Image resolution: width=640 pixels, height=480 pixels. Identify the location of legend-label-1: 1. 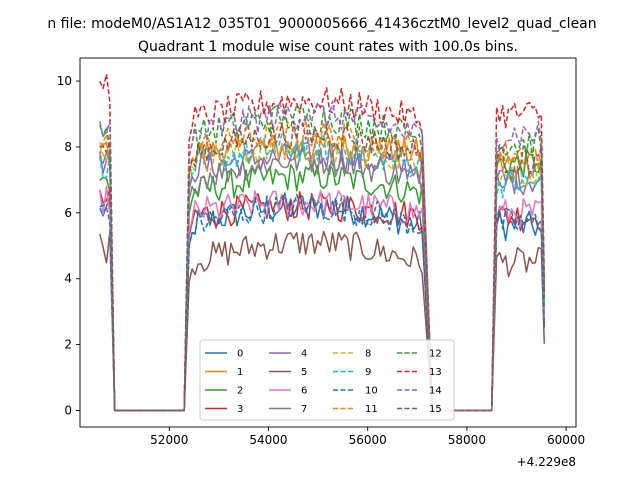
(240, 372).